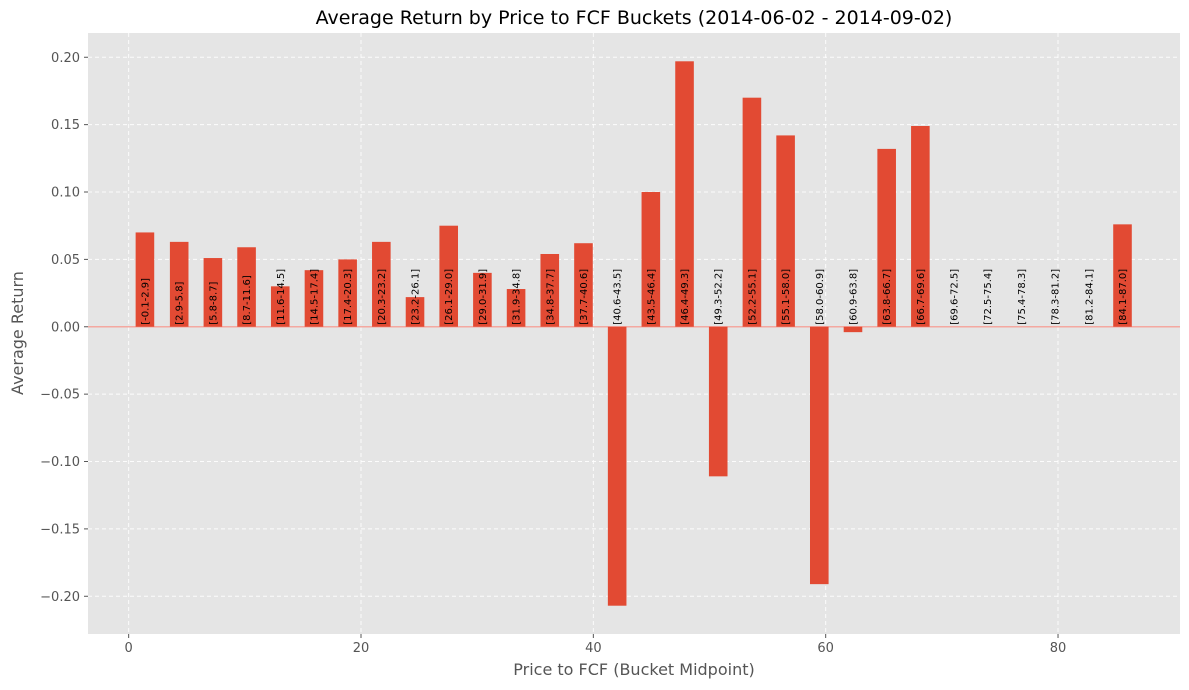  What do you see at coordinates (1022, 297) in the screenshot?
I see `bar-label: [75.4-78.3]` at bounding box center [1022, 297].